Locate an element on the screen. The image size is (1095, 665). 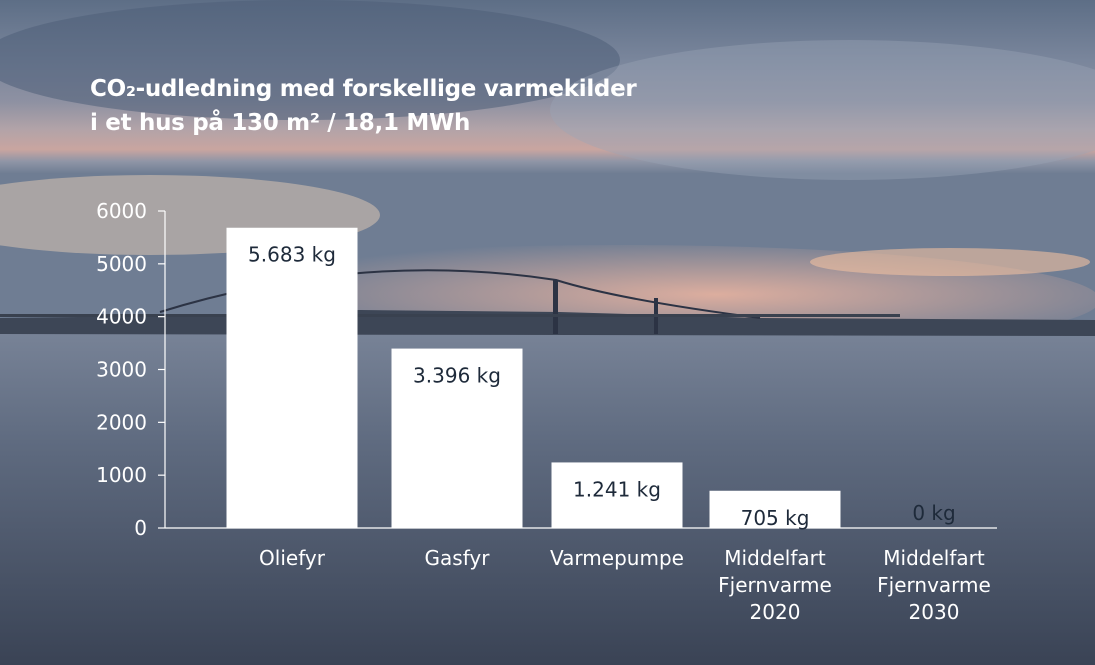
chart-title-line-2: i et hus på 130 m² / 18,1 MWh is located at coordinates (280, 123).